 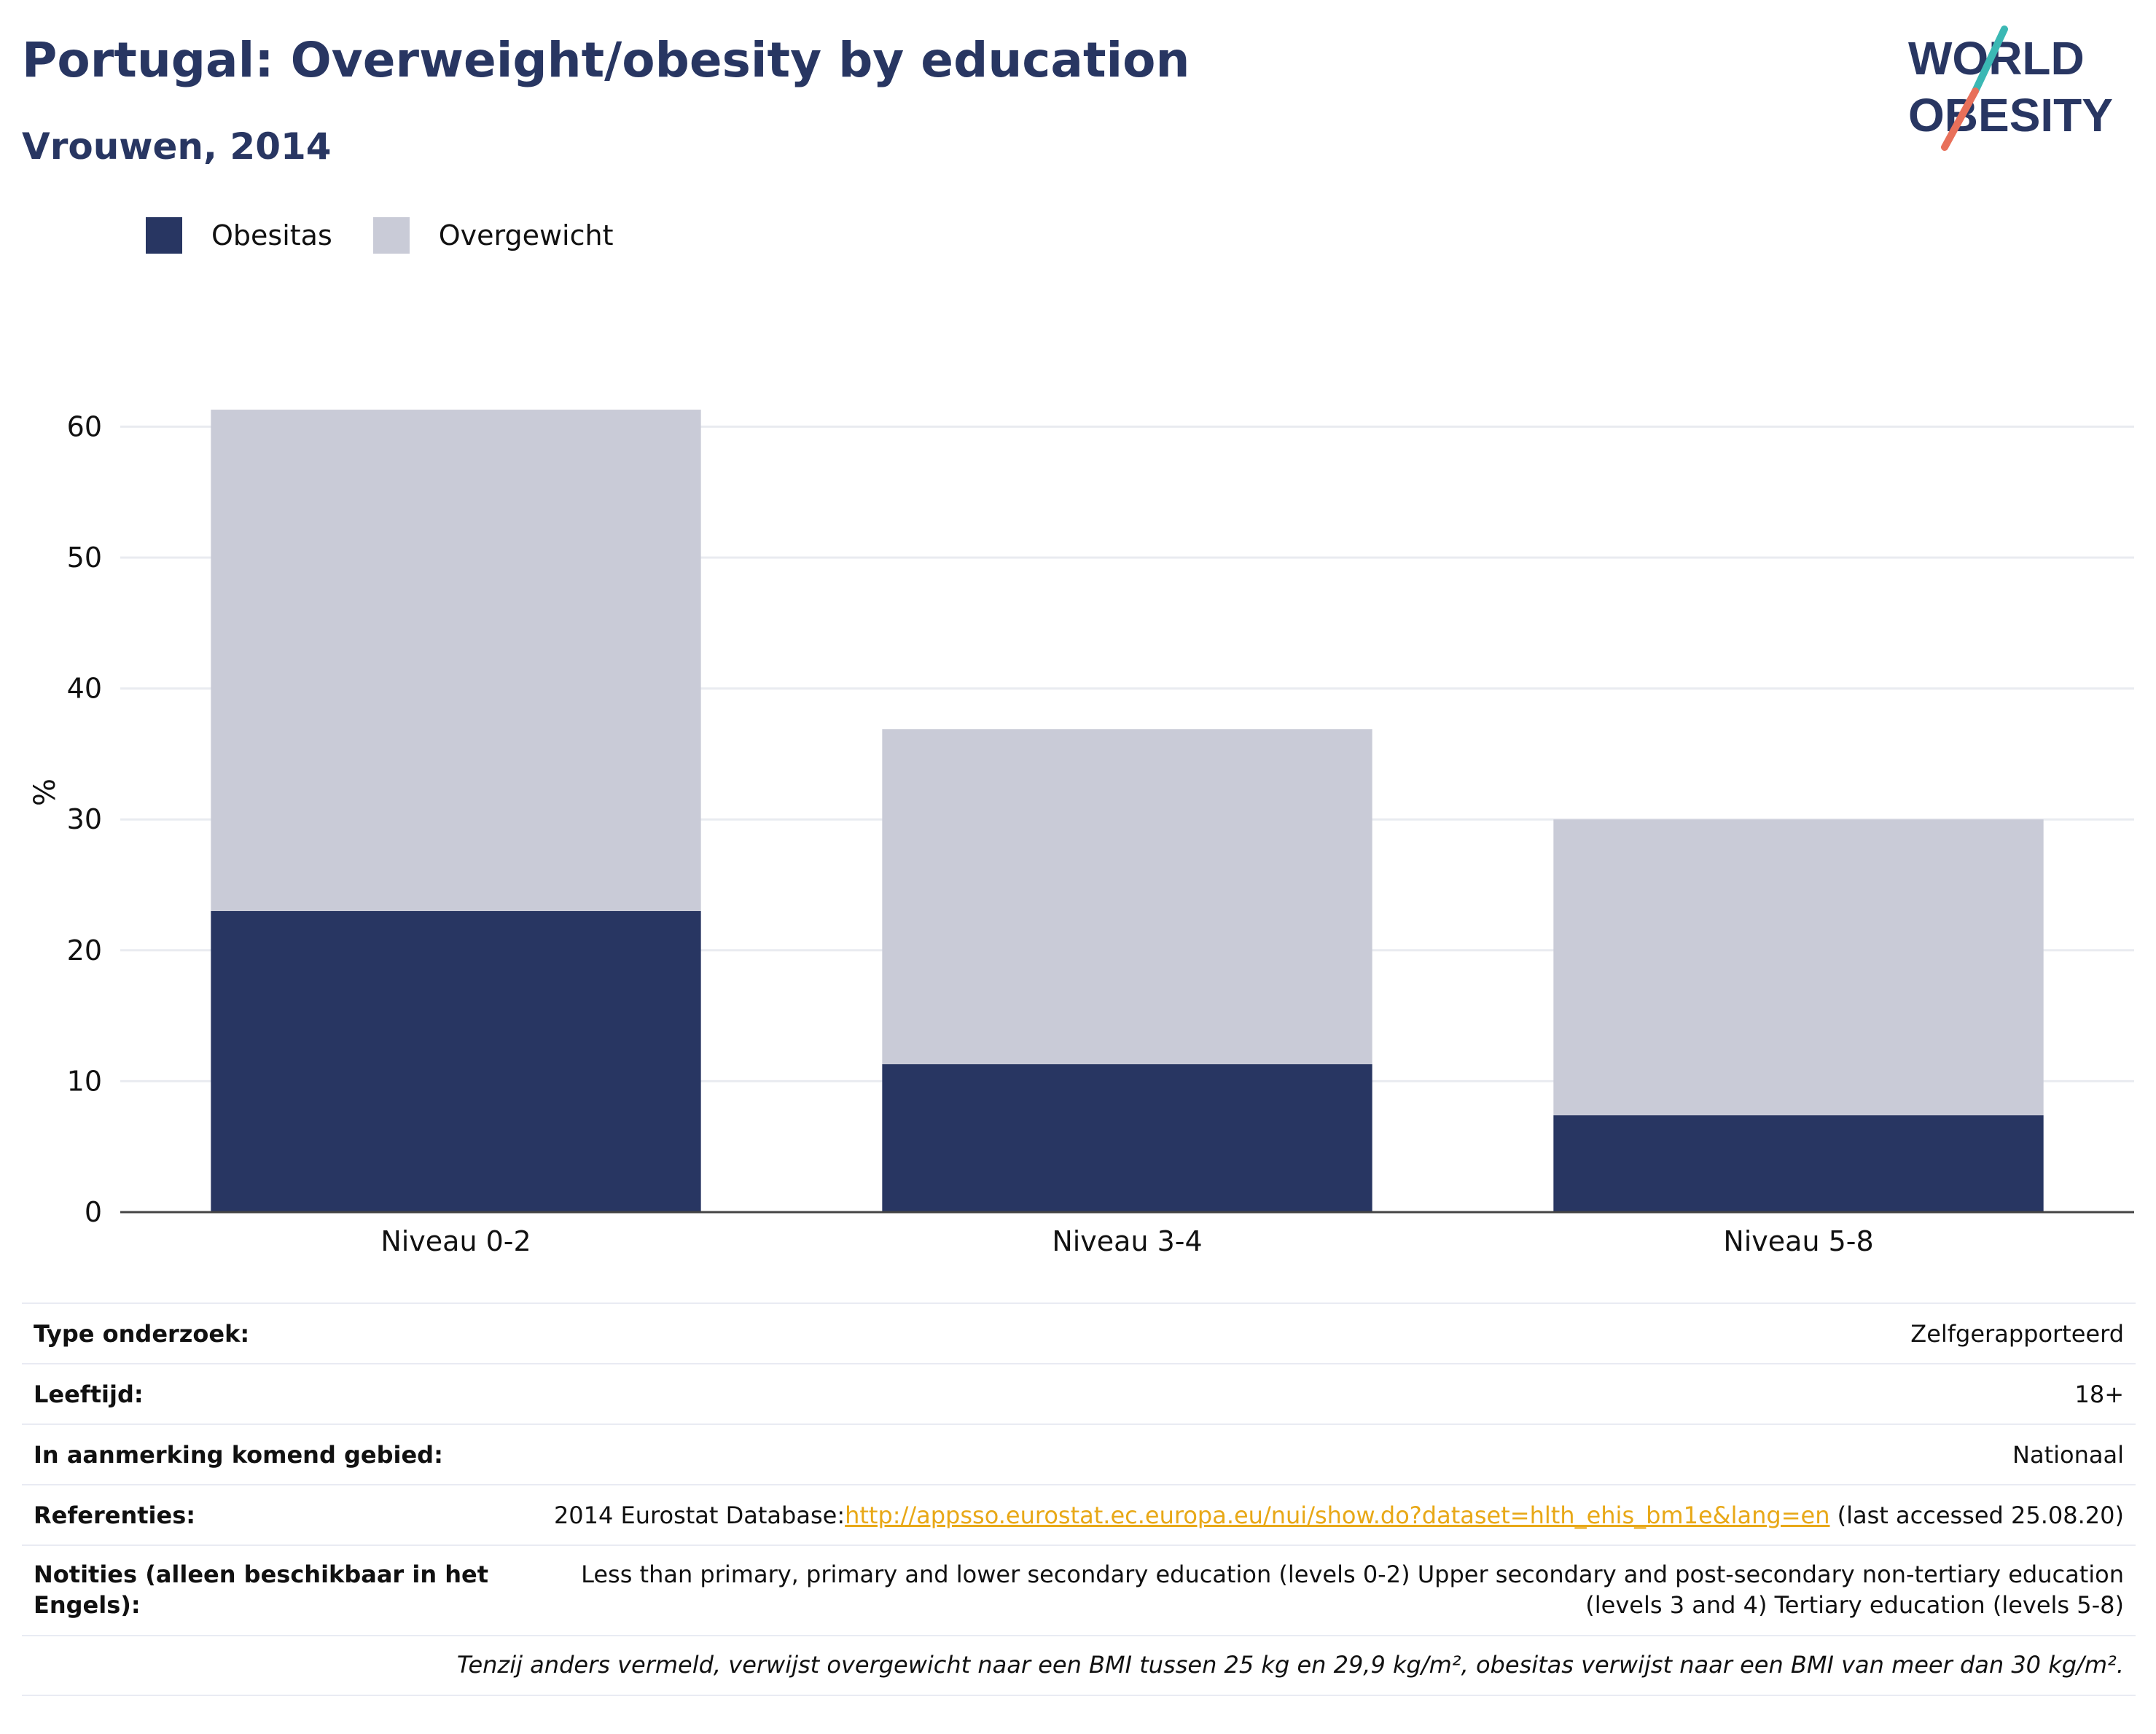 I want to click on legend-item-obesitas: Obesitas, so click(x=239, y=235).